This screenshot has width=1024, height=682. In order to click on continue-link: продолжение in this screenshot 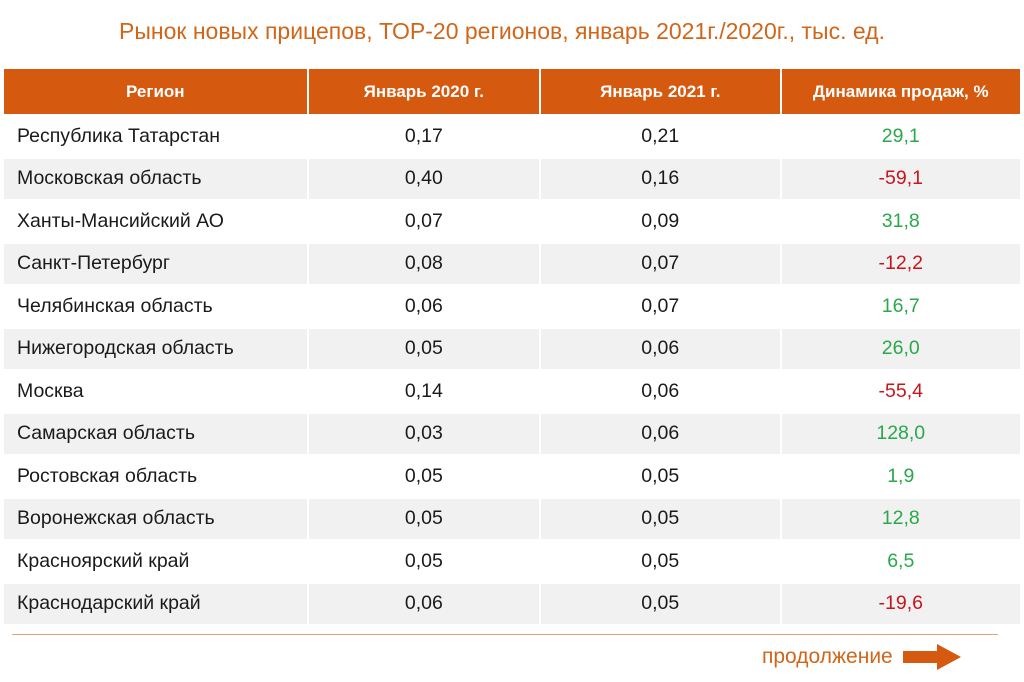, I will do `click(861, 657)`.